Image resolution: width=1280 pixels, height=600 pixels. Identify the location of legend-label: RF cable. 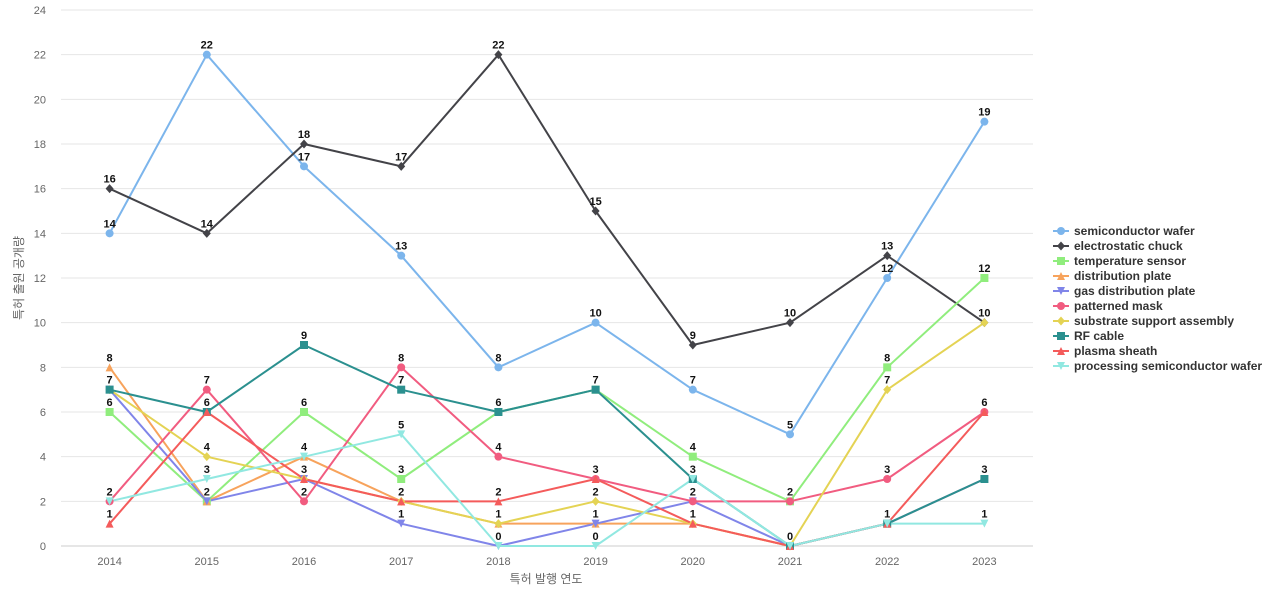
(1099, 336).